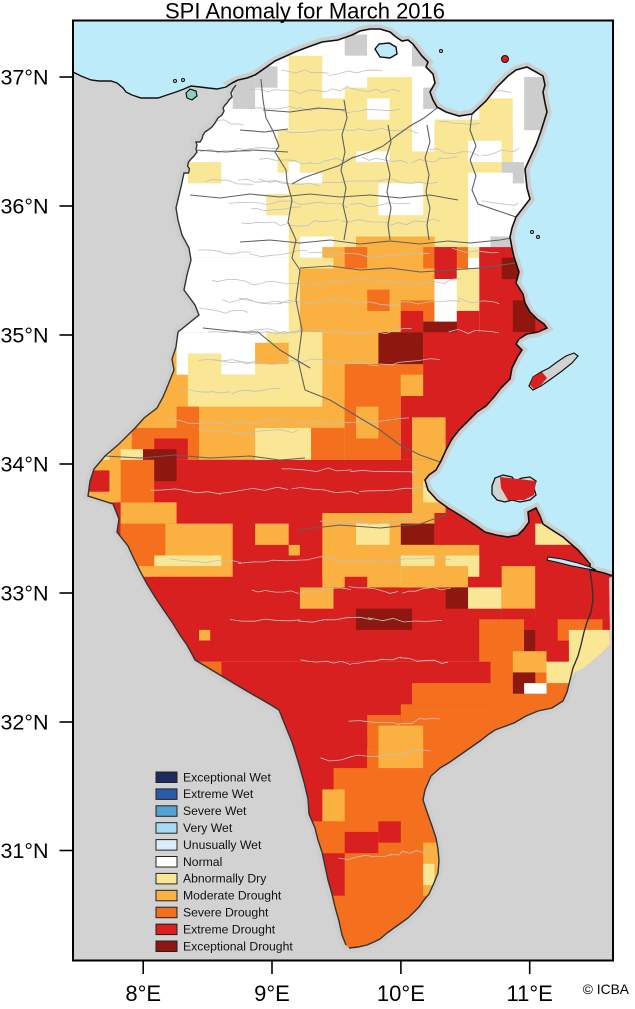  What do you see at coordinates (202, 862) in the screenshot?
I see `svg-text: Normal` at bounding box center [202, 862].